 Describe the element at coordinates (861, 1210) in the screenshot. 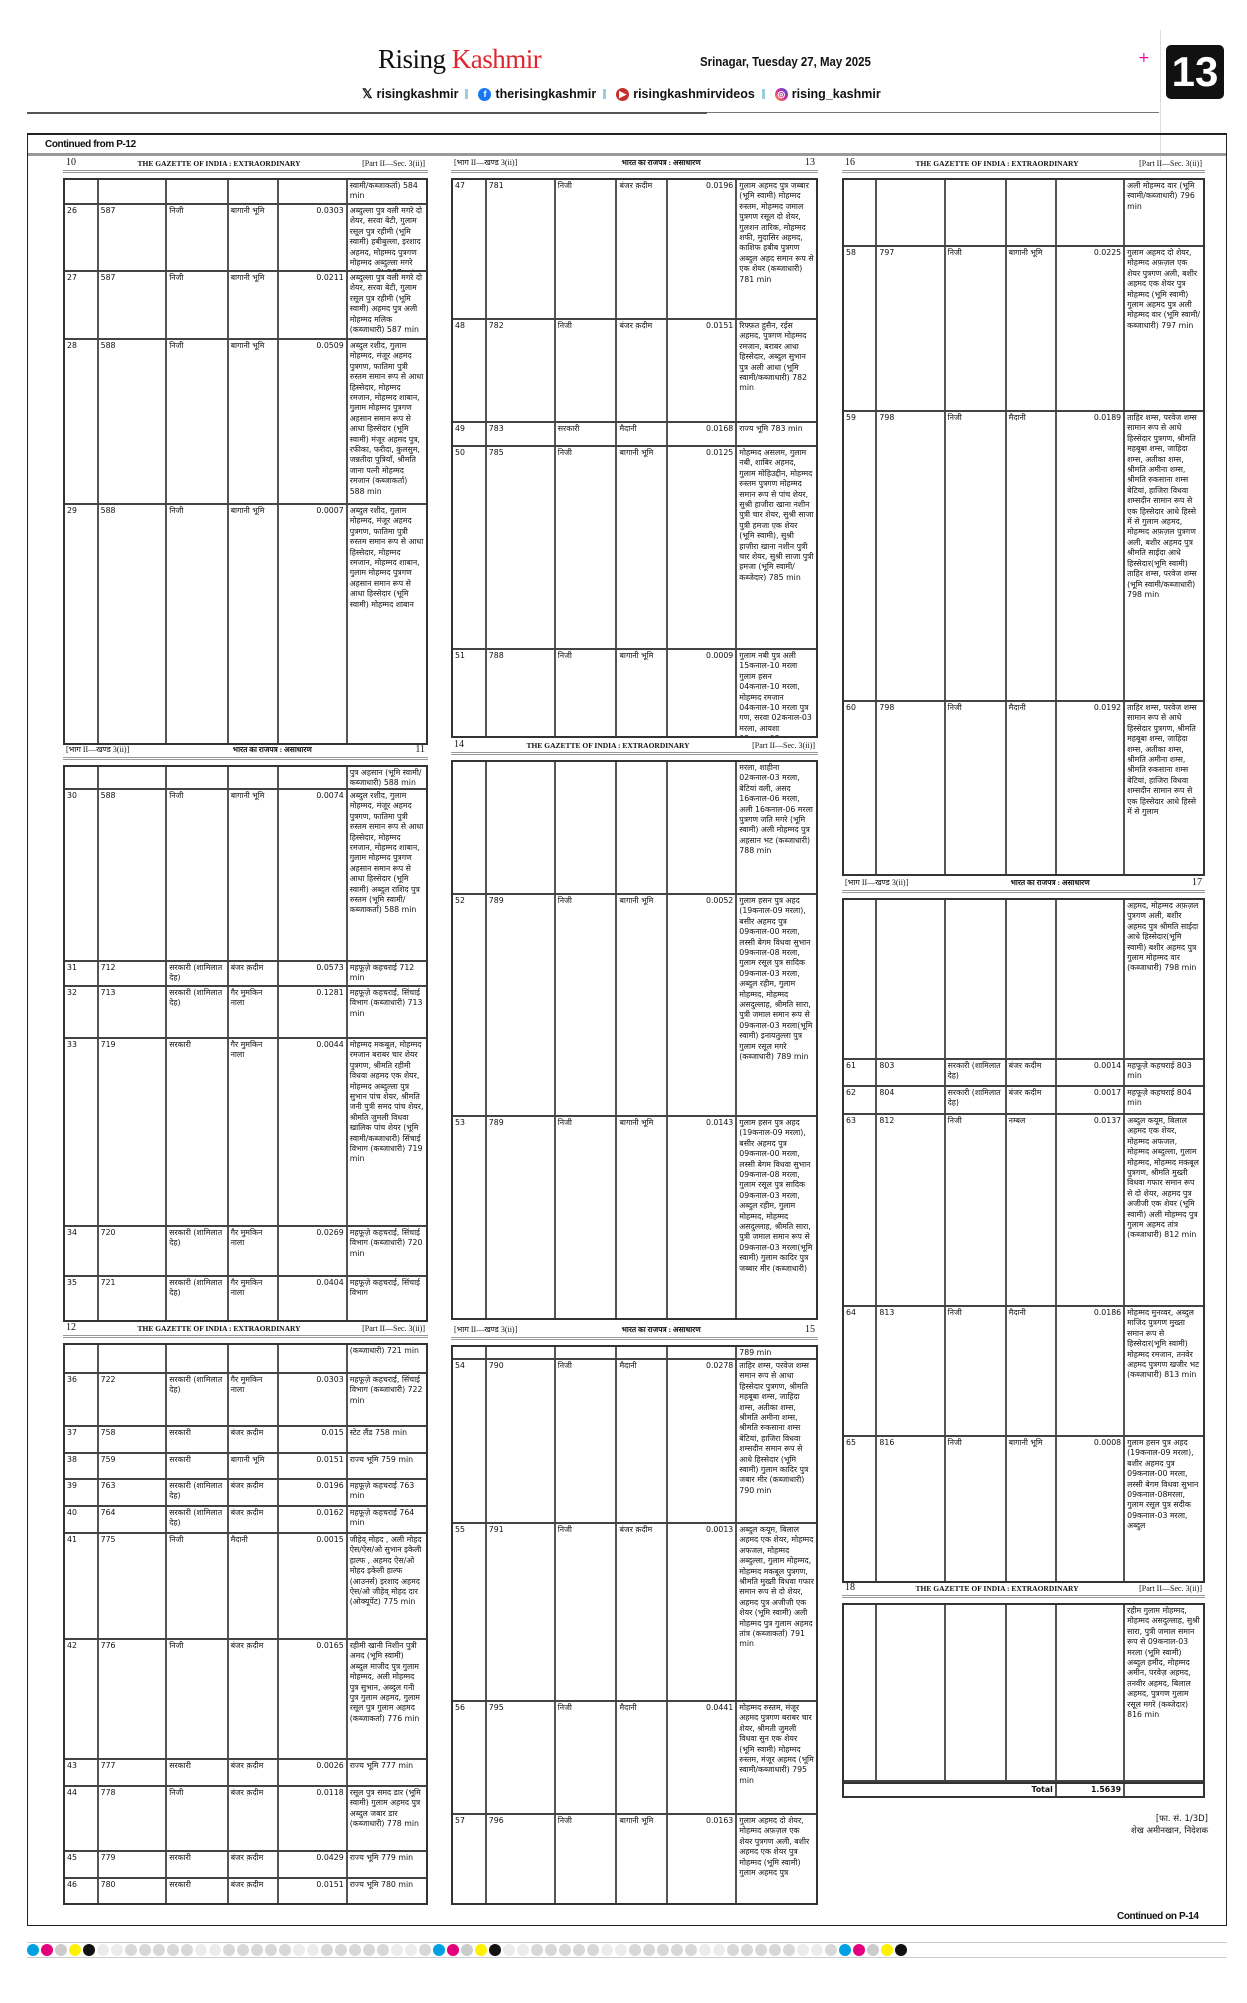

I see `cell-sl: 63` at that location.